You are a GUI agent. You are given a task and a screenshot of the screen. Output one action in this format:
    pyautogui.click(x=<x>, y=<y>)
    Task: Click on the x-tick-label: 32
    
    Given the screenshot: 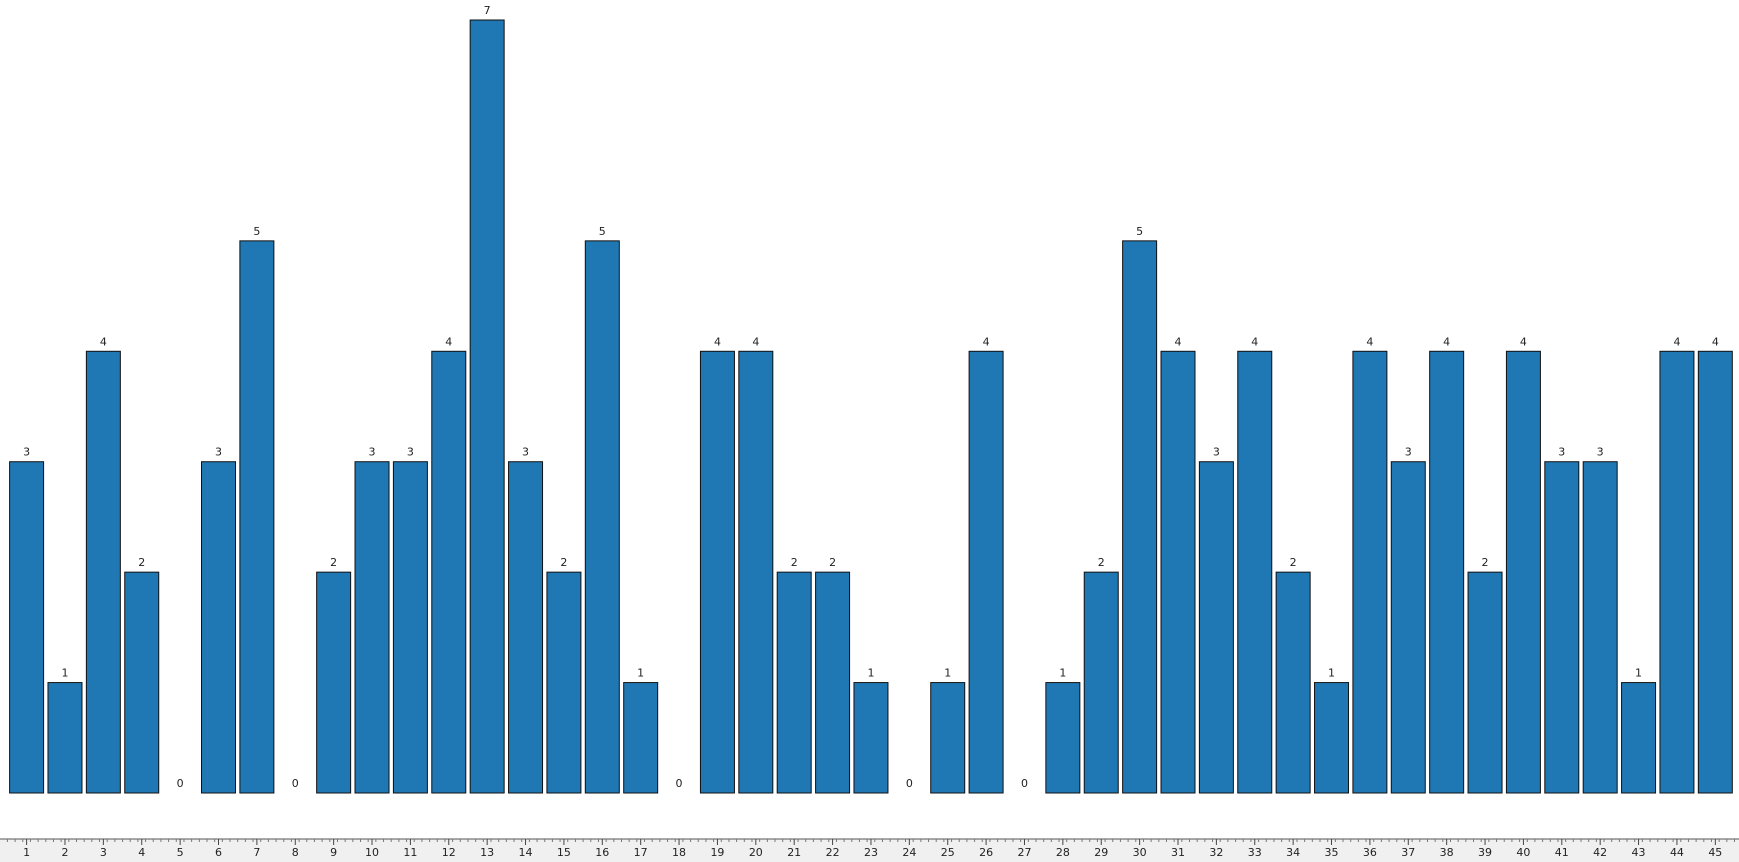 What is the action you would take?
    pyautogui.click(x=1216, y=852)
    